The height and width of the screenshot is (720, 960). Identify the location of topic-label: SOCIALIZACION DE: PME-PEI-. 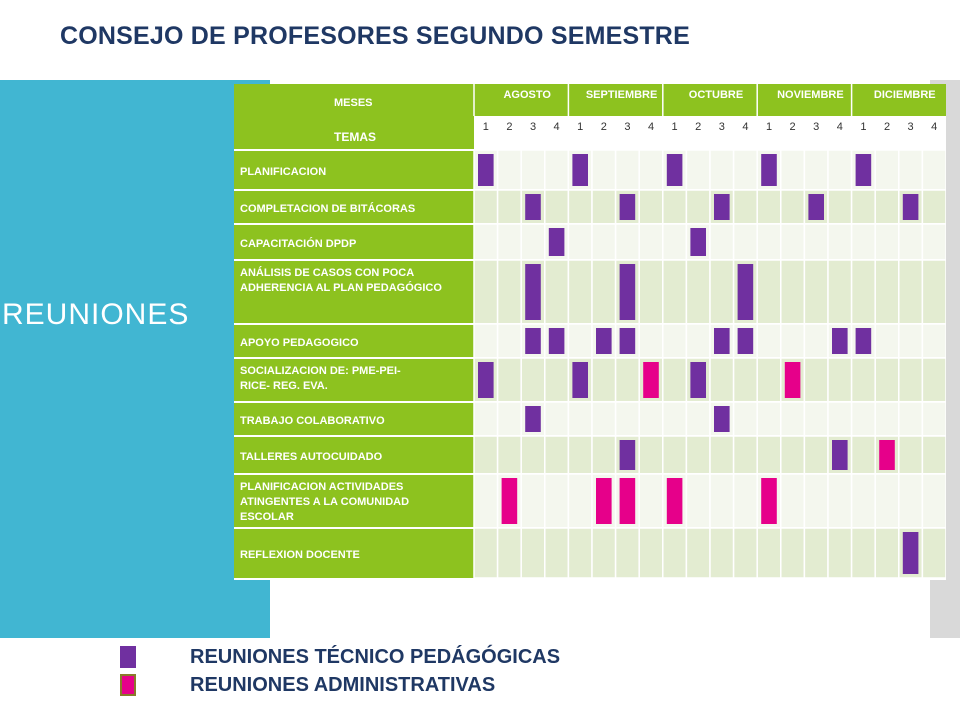
(320, 371).